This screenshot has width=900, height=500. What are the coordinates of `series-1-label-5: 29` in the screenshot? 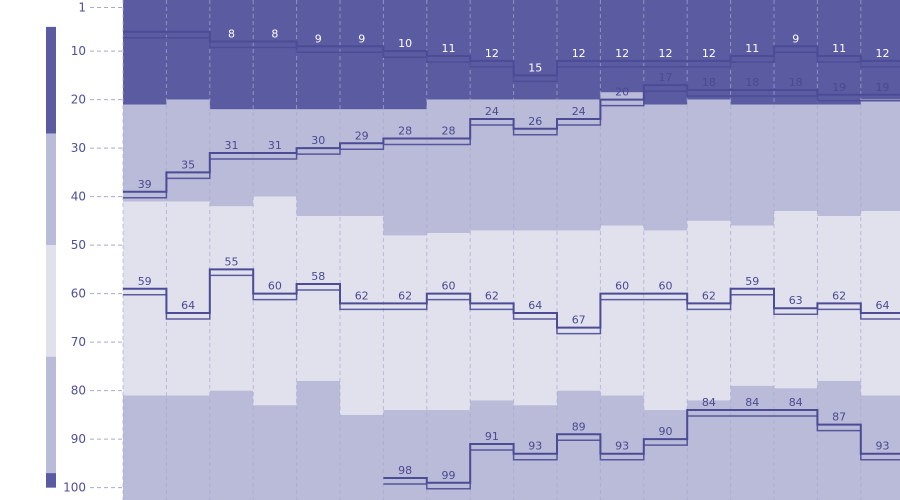 It's located at (362, 135).